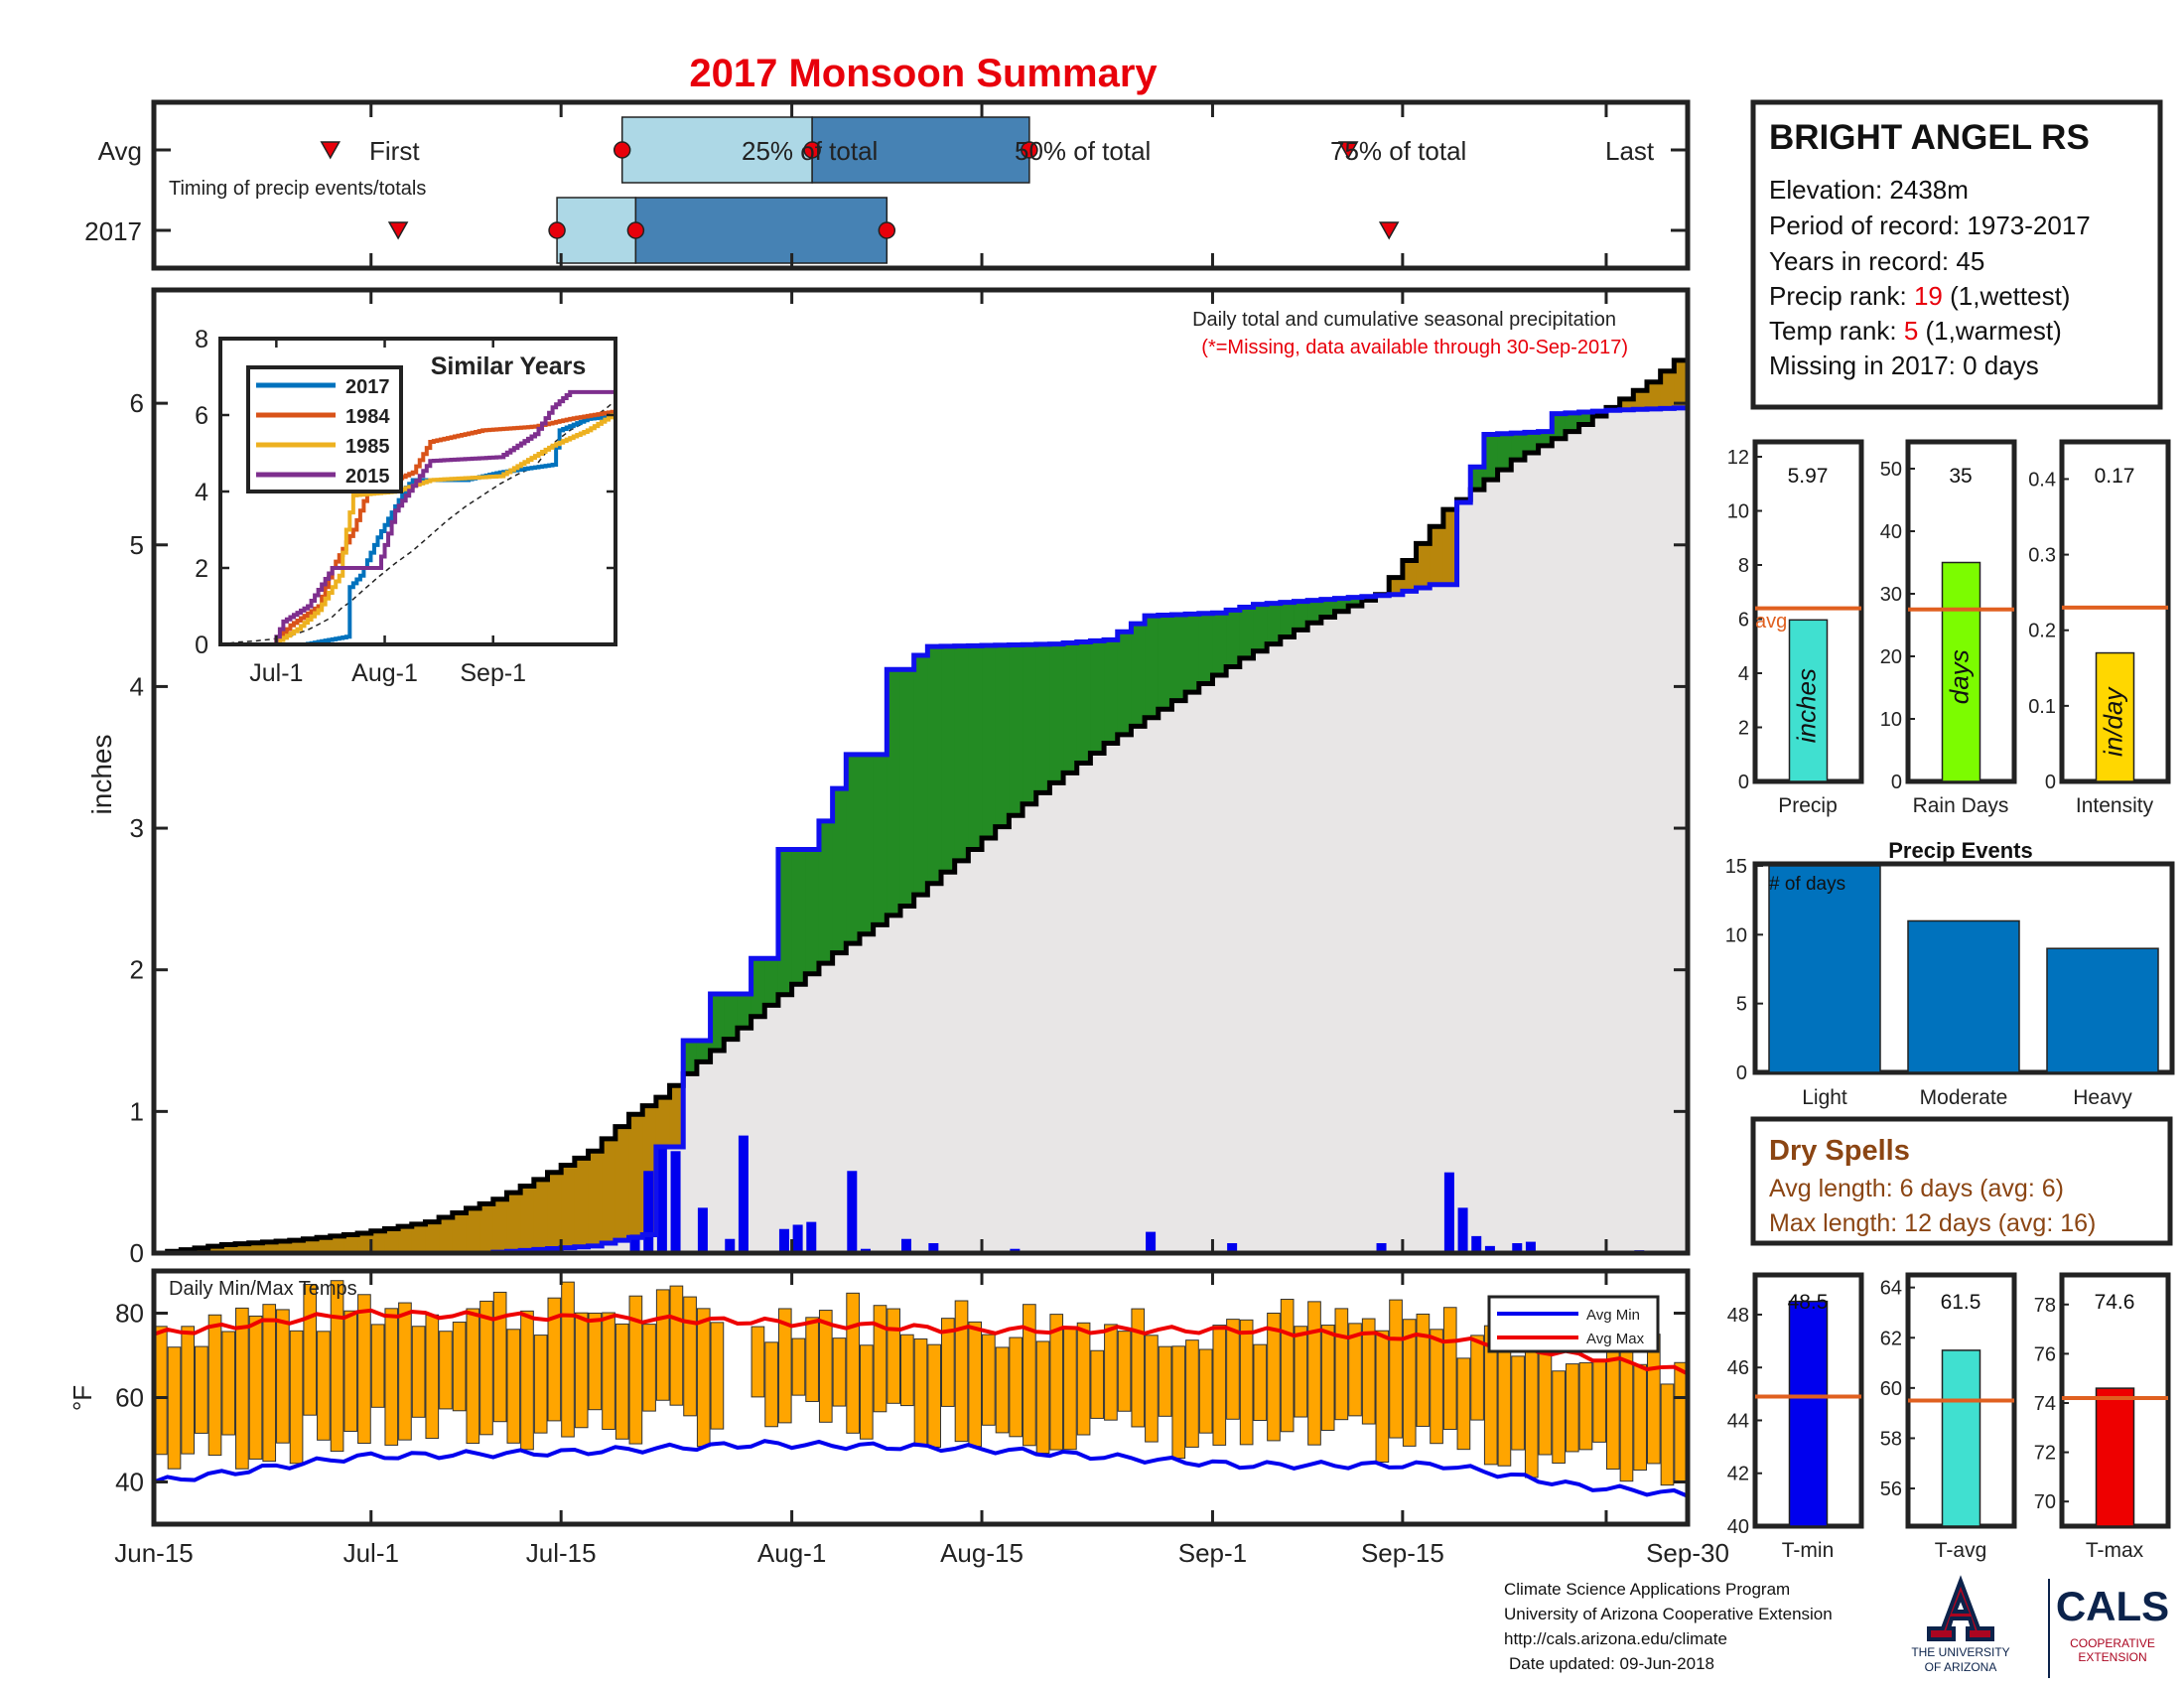 Image resolution: width=2184 pixels, height=1688 pixels. I want to click on events-inner-label: # of days, so click(1807, 884).